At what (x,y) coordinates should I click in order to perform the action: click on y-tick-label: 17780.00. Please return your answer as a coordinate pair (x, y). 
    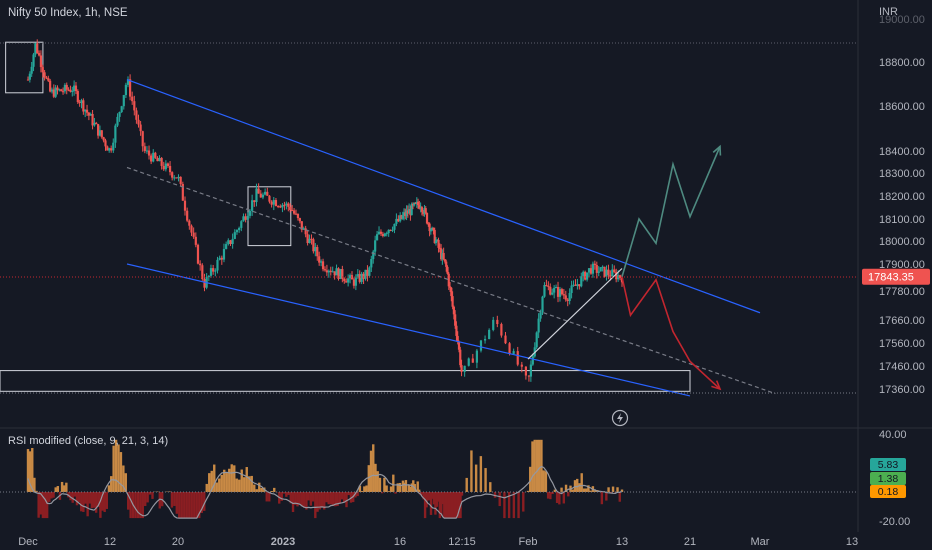
    Looking at the image, I should click on (902, 292).